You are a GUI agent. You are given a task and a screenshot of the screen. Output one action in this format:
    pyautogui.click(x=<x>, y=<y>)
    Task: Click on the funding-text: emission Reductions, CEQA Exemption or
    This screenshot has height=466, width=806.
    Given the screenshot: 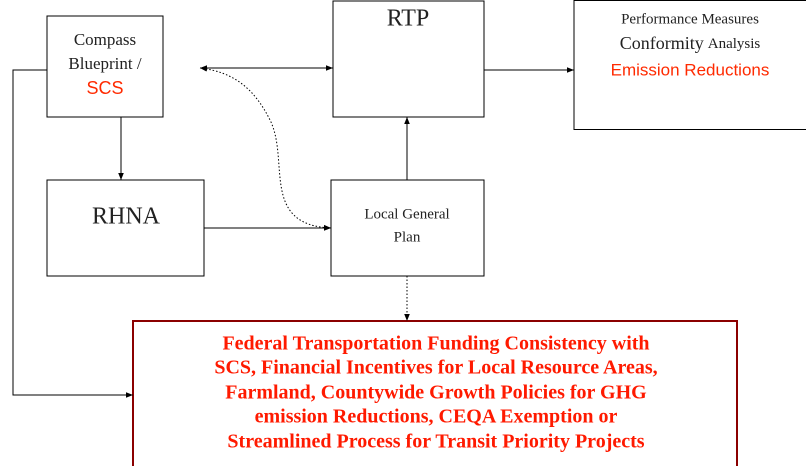 What is the action you would take?
    pyautogui.click(x=436, y=417)
    